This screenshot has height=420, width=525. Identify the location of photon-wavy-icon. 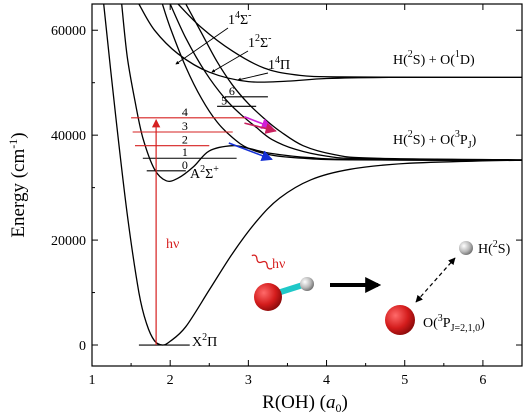
(262, 262).